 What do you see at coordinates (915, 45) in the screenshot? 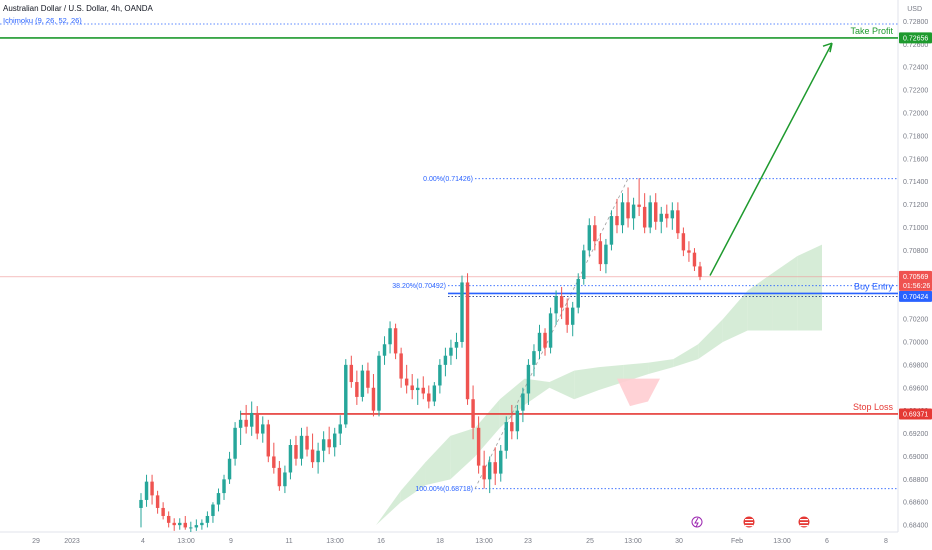
I see `price-tick-label: 0.72600` at bounding box center [915, 45].